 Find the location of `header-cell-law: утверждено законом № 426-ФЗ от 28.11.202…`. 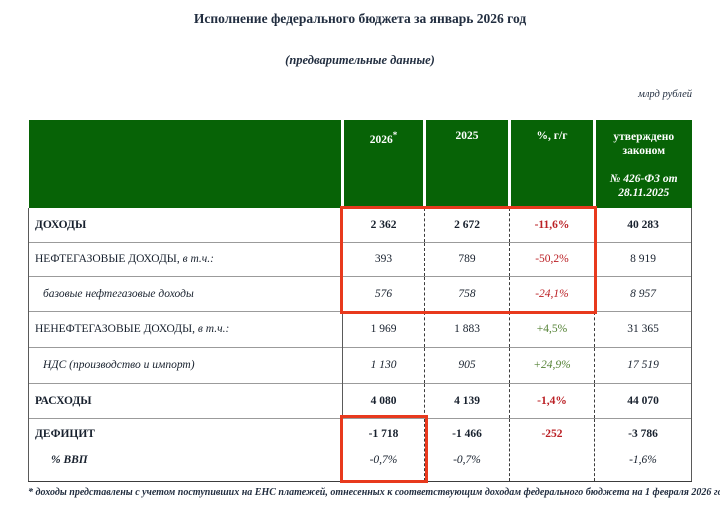

header-cell-law: утверждено законом № 426-ФЗ от 28.11.202… is located at coordinates (643, 164).